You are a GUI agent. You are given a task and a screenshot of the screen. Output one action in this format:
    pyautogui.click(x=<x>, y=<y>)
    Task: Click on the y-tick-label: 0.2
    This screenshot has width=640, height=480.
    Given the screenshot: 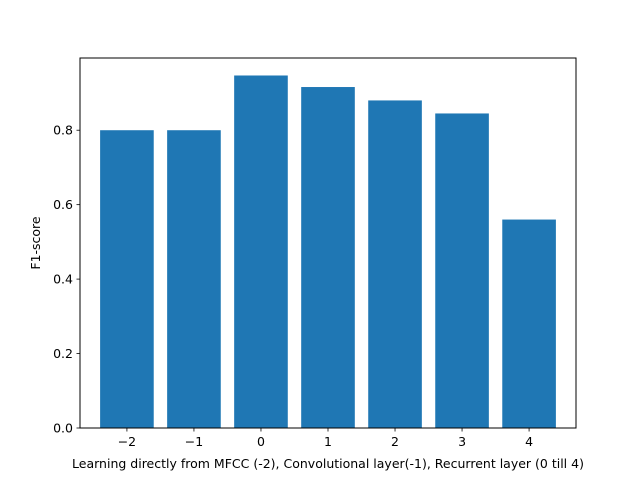 What is the action you would take?
    pyautogui.click(x=63, y=353)
    